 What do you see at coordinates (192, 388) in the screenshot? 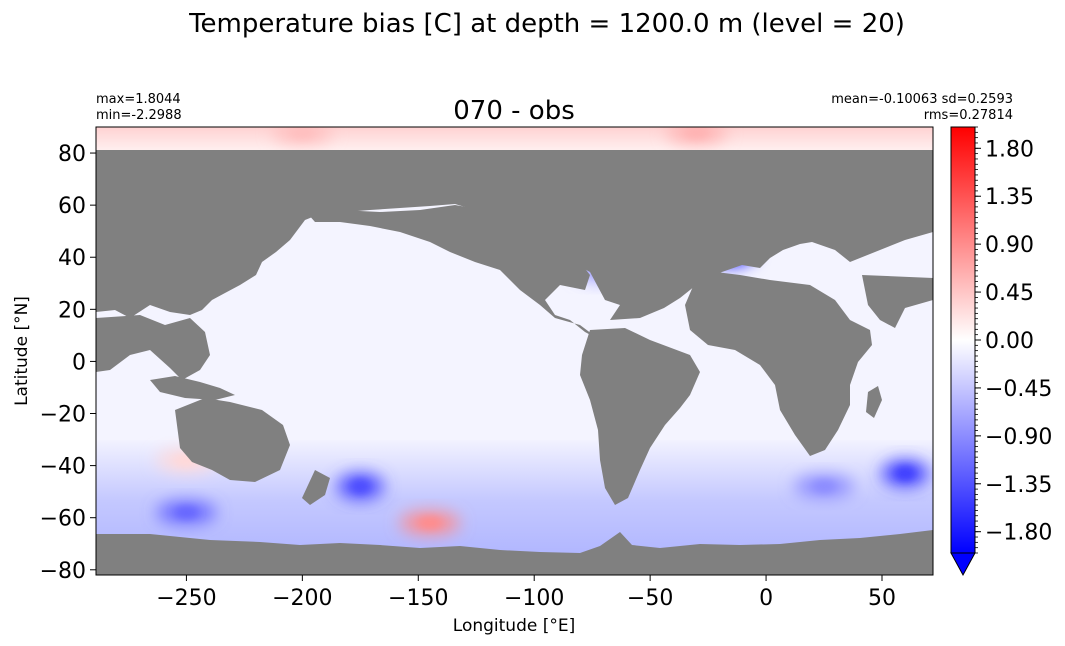
I see `land-maritime-continent` at bounding box center [192, 388].